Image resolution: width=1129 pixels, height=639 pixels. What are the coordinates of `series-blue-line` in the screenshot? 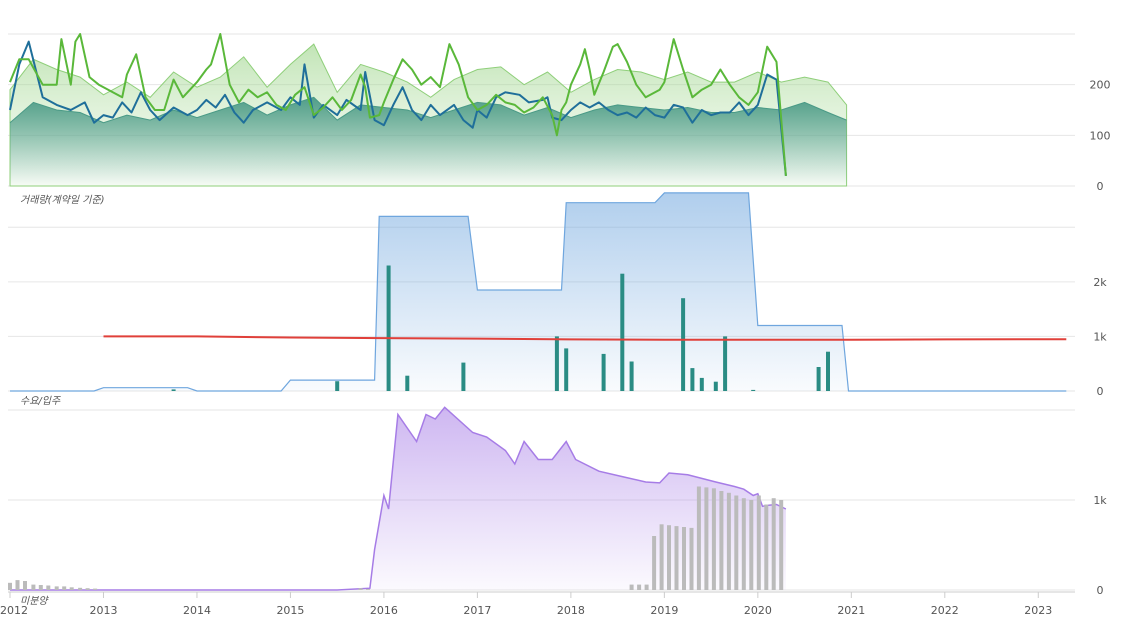 It's located at (398, 108).